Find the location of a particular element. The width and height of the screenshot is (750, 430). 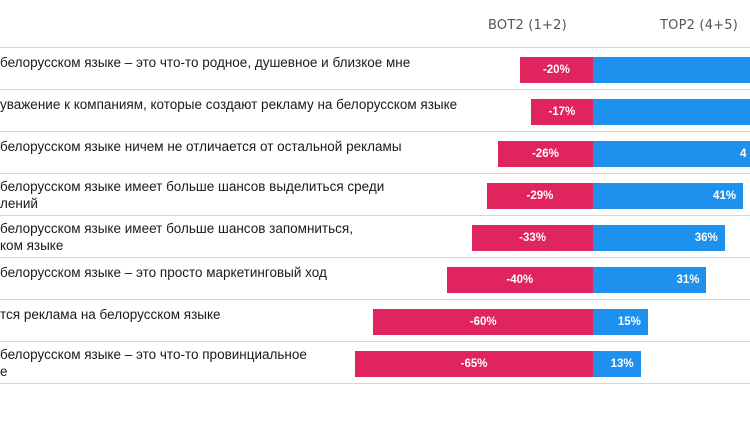

bot2-header: BOT2 (1+2) is located at coordinates (527, 25).